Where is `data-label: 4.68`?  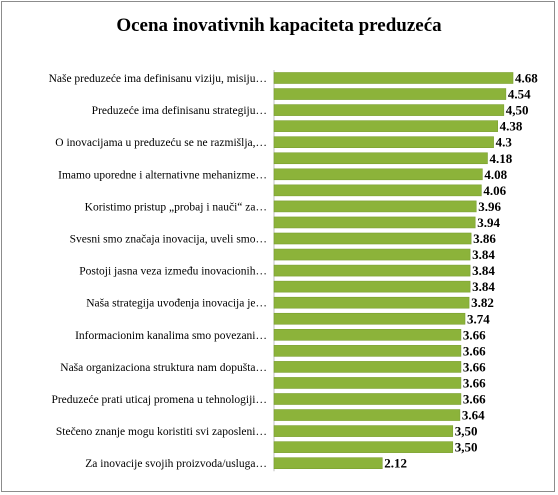 data-label: 4.68 is located at coordinates (526, 78).